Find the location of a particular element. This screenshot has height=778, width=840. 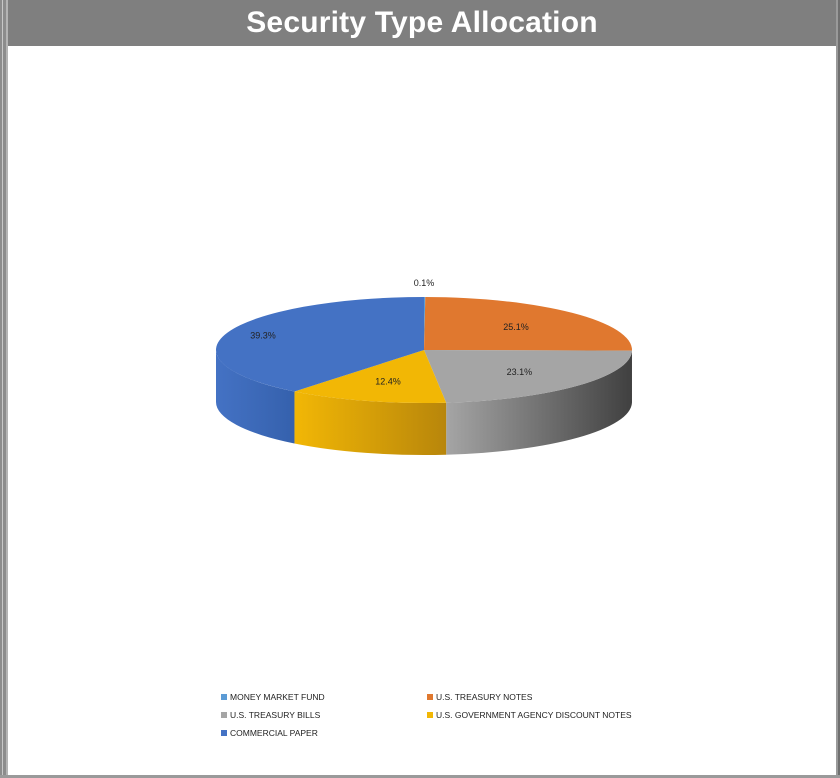

legend-label: U.S. TREASURY BILLS is located at coordinates (275, 715).